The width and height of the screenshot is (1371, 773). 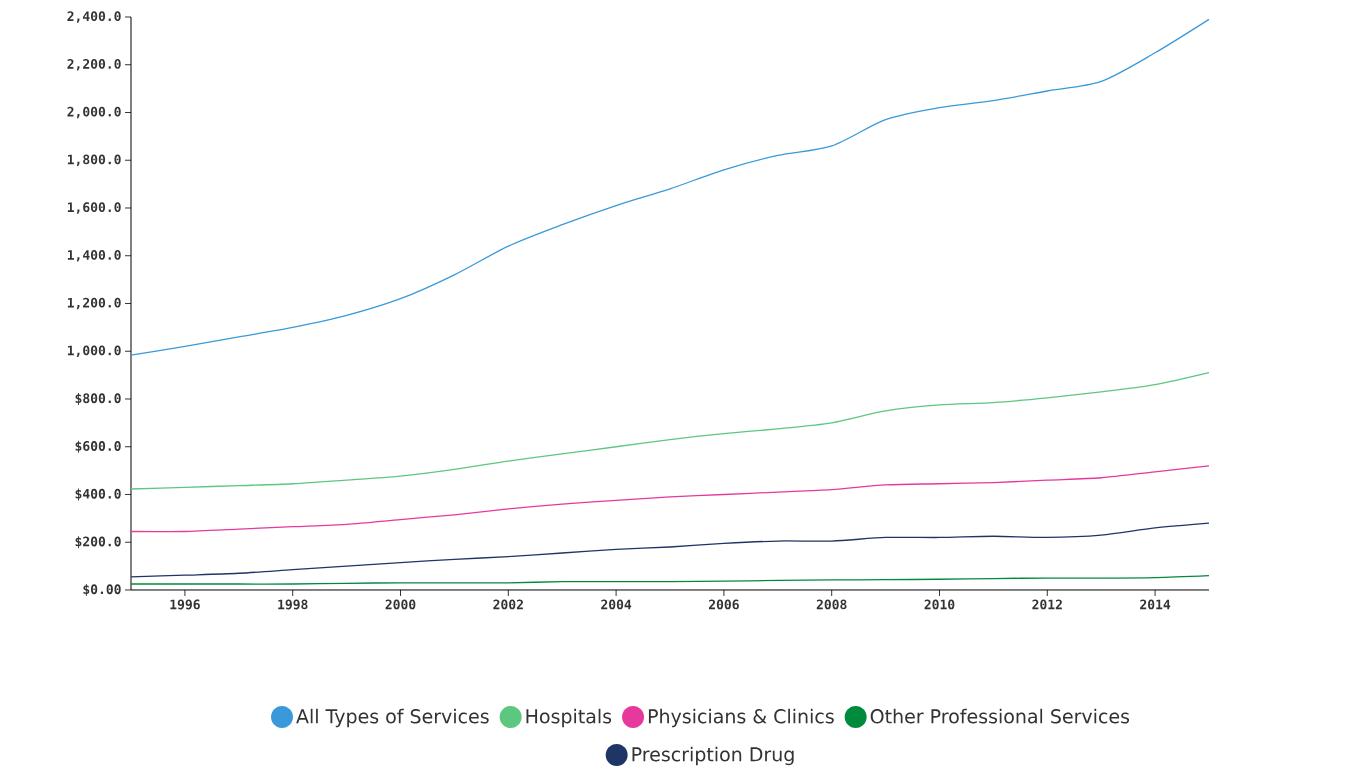 I want to click on legend-label: Physicians & Clinics, so click(x=741, y=718).